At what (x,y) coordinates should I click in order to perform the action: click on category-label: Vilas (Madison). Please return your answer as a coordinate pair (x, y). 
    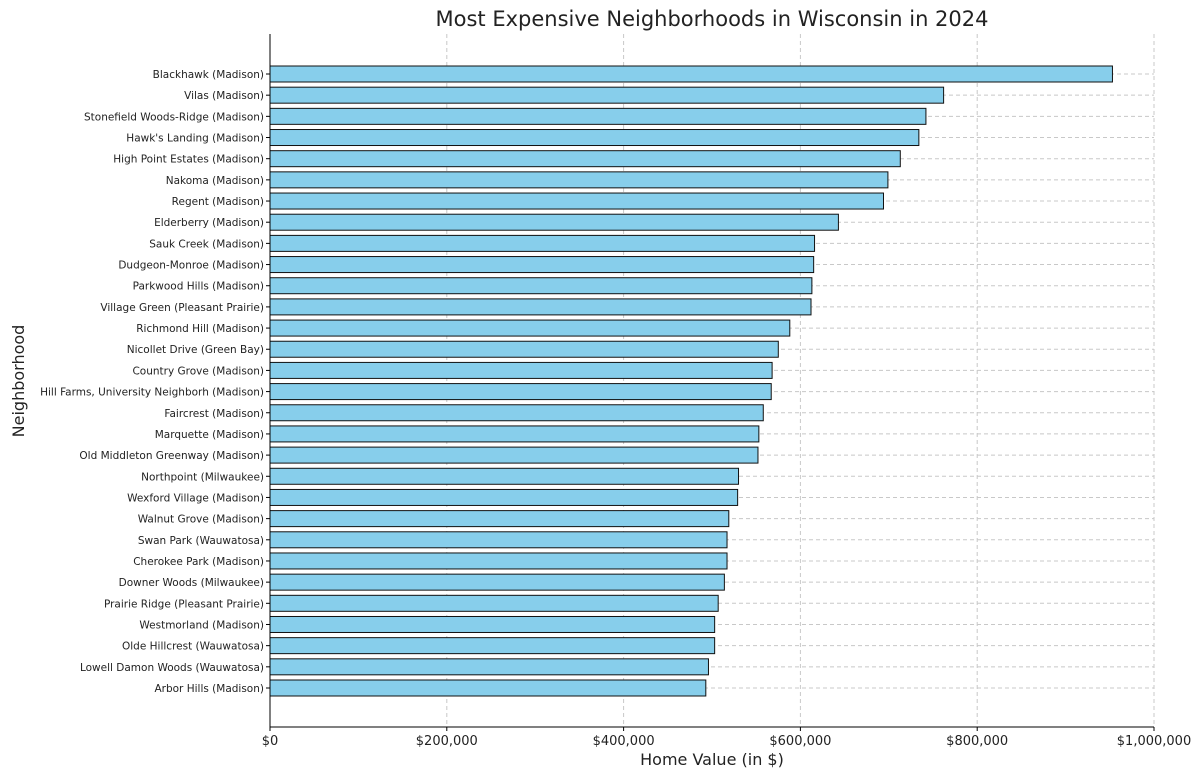
    Looking at the image, I should click on (224, 96).